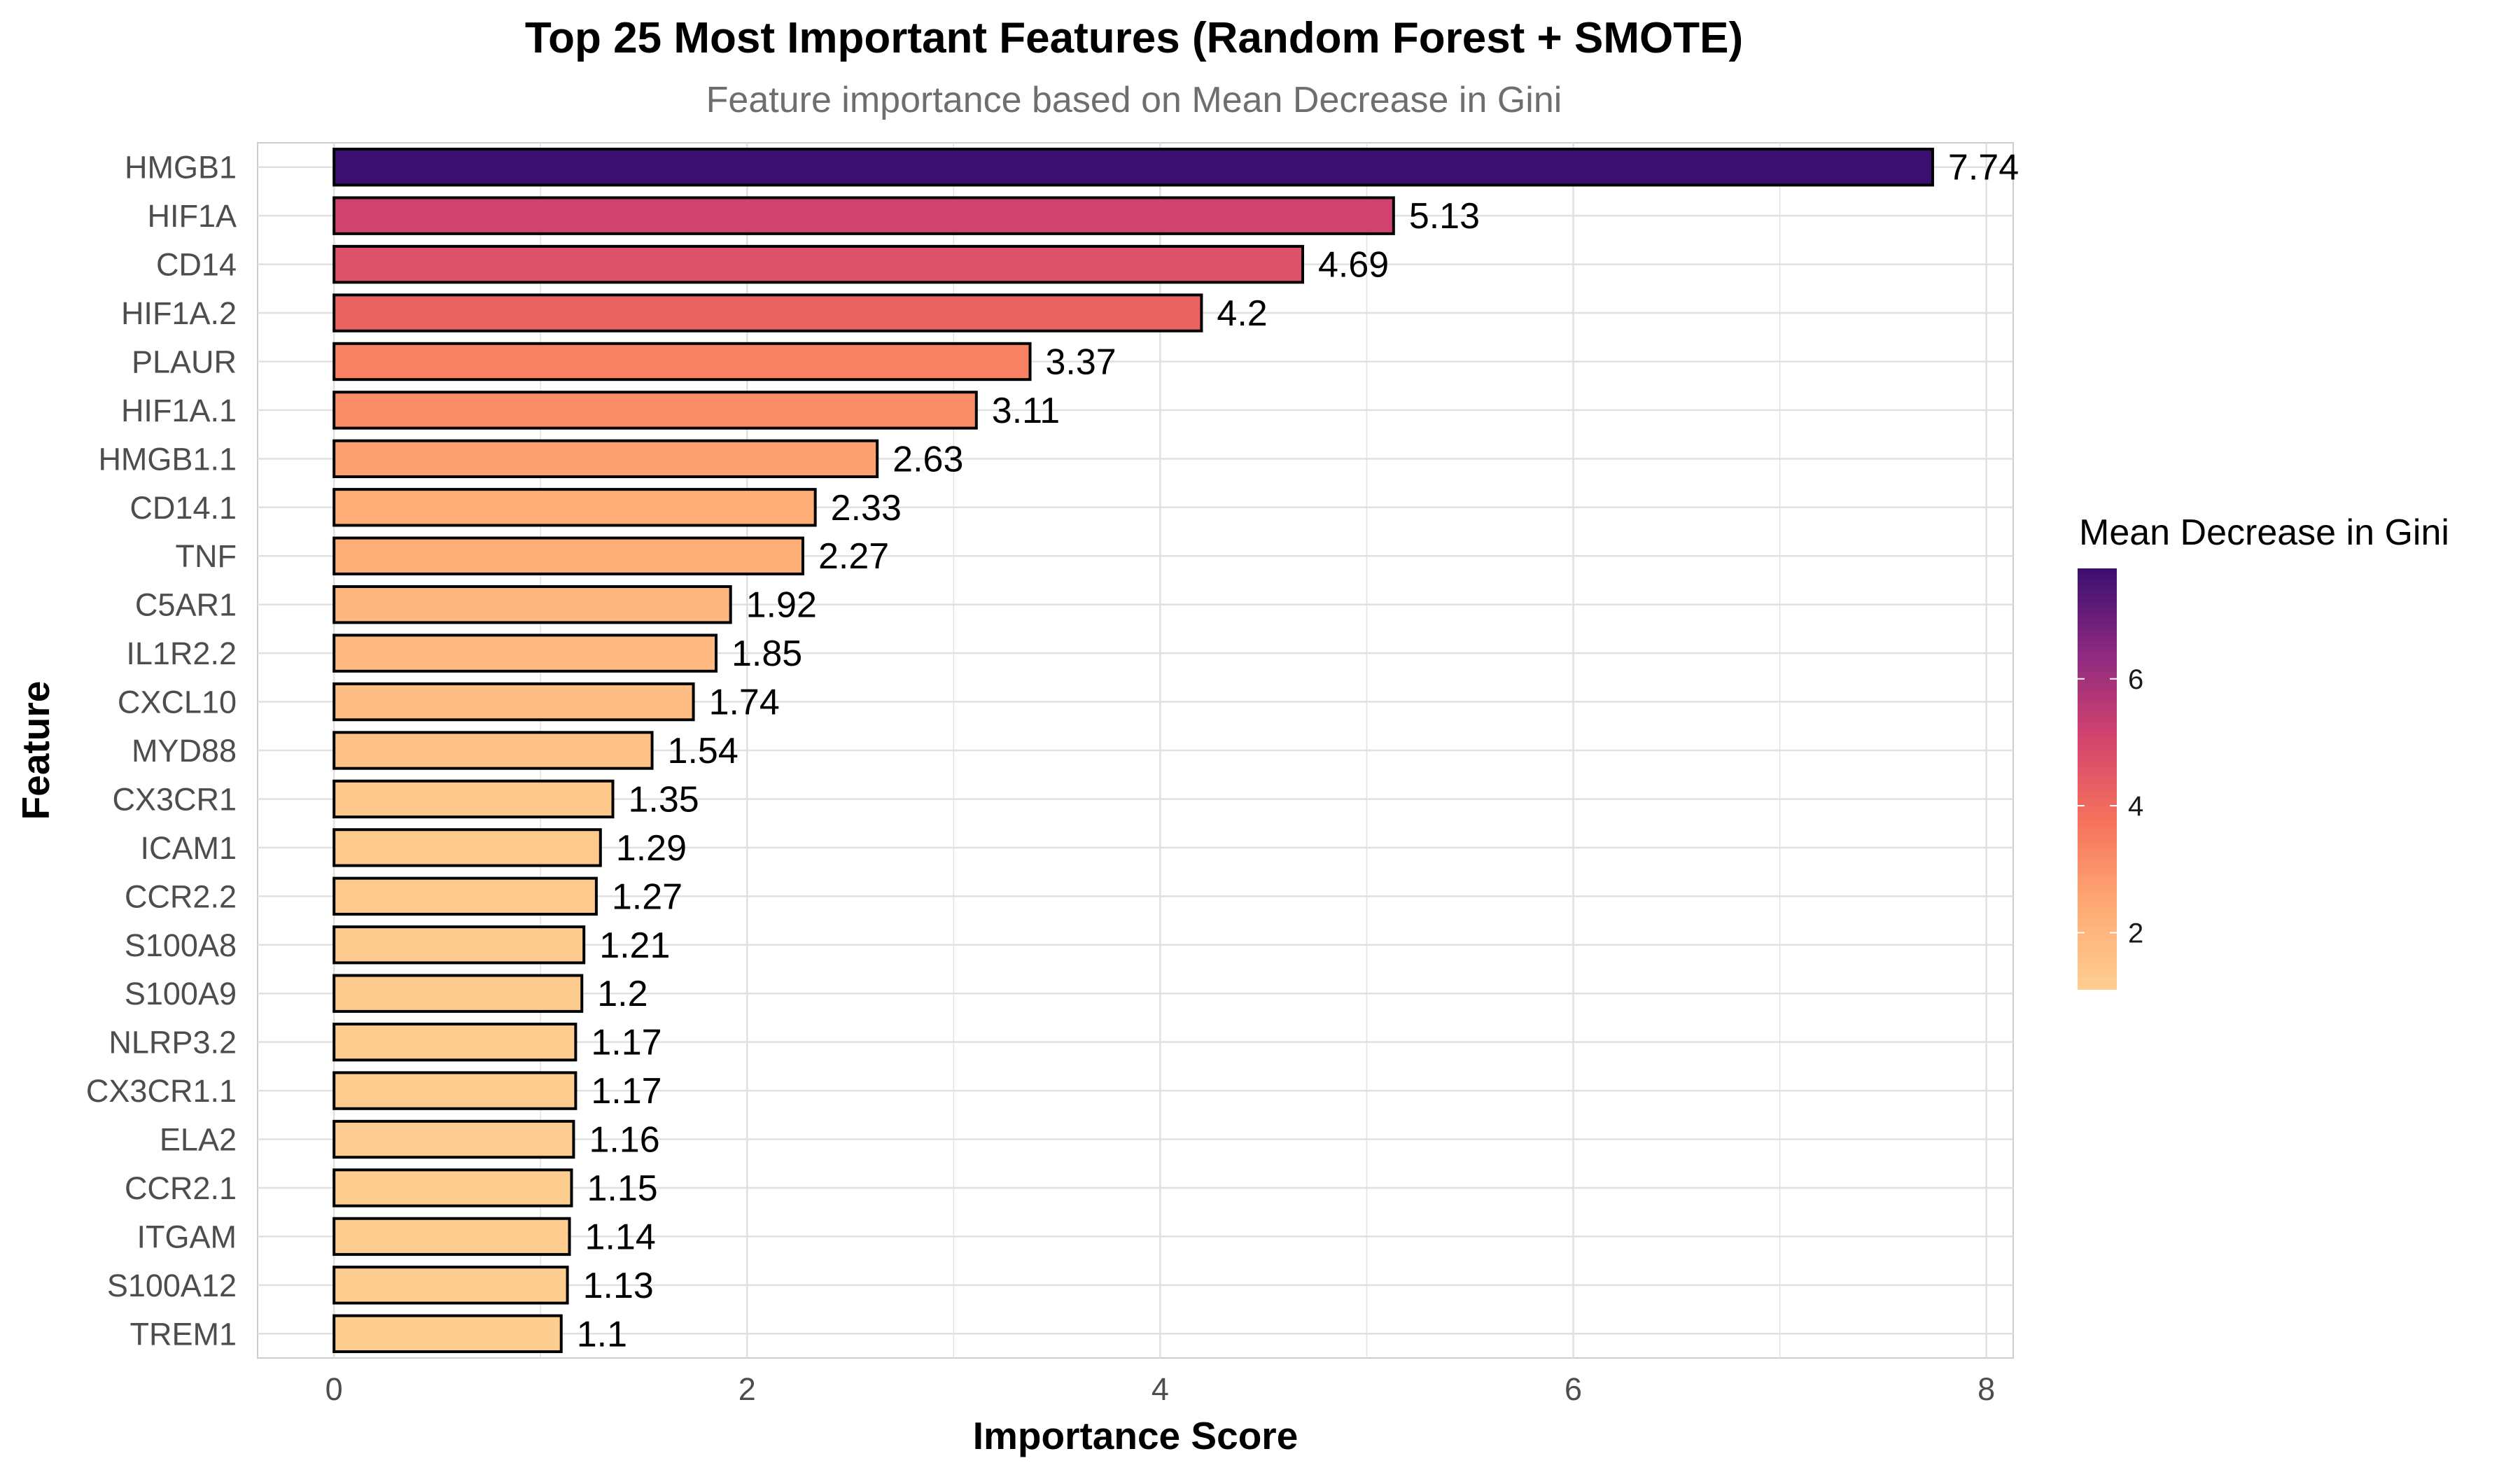  What do you see at coordinates (651, 848) in the screenshot?
I see `data-label: 1.29` at bounding box center [651, 848].